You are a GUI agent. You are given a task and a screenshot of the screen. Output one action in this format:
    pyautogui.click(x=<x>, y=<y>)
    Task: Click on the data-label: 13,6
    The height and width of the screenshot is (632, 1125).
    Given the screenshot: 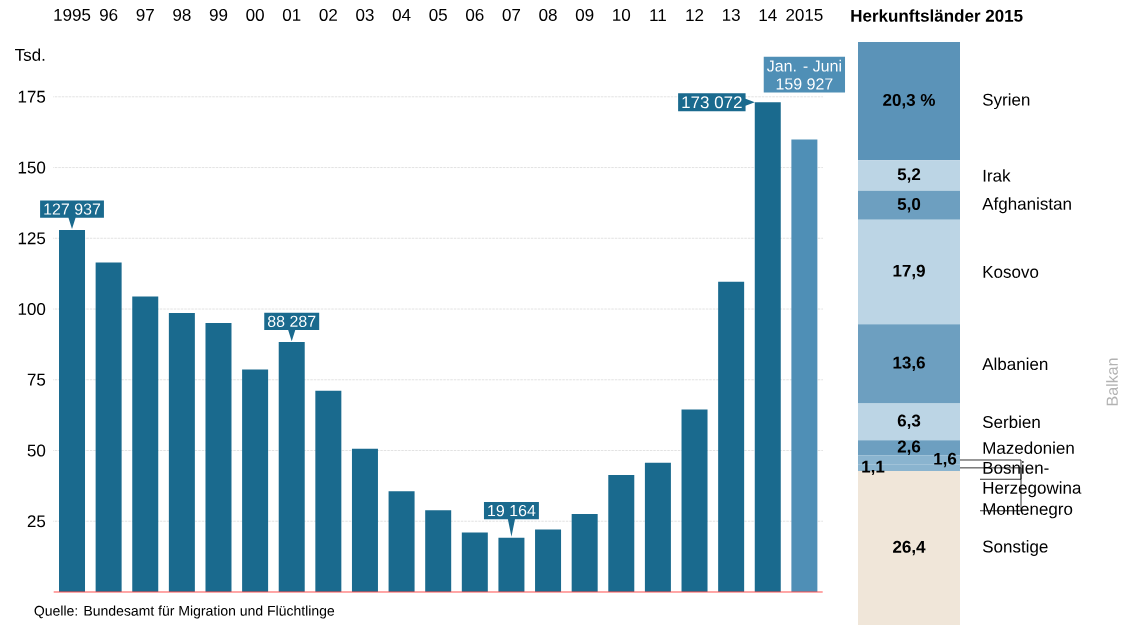 What is the action you would take?
    pyautogui.click(x=909, y=364)
    